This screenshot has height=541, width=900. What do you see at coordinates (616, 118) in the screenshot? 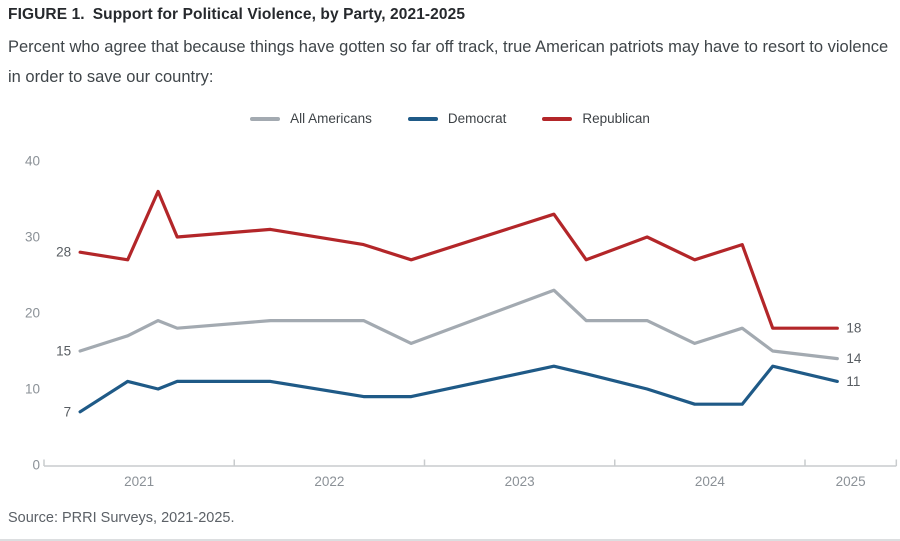
I see `legend-label: Republican` at bounding box center [616, 118].